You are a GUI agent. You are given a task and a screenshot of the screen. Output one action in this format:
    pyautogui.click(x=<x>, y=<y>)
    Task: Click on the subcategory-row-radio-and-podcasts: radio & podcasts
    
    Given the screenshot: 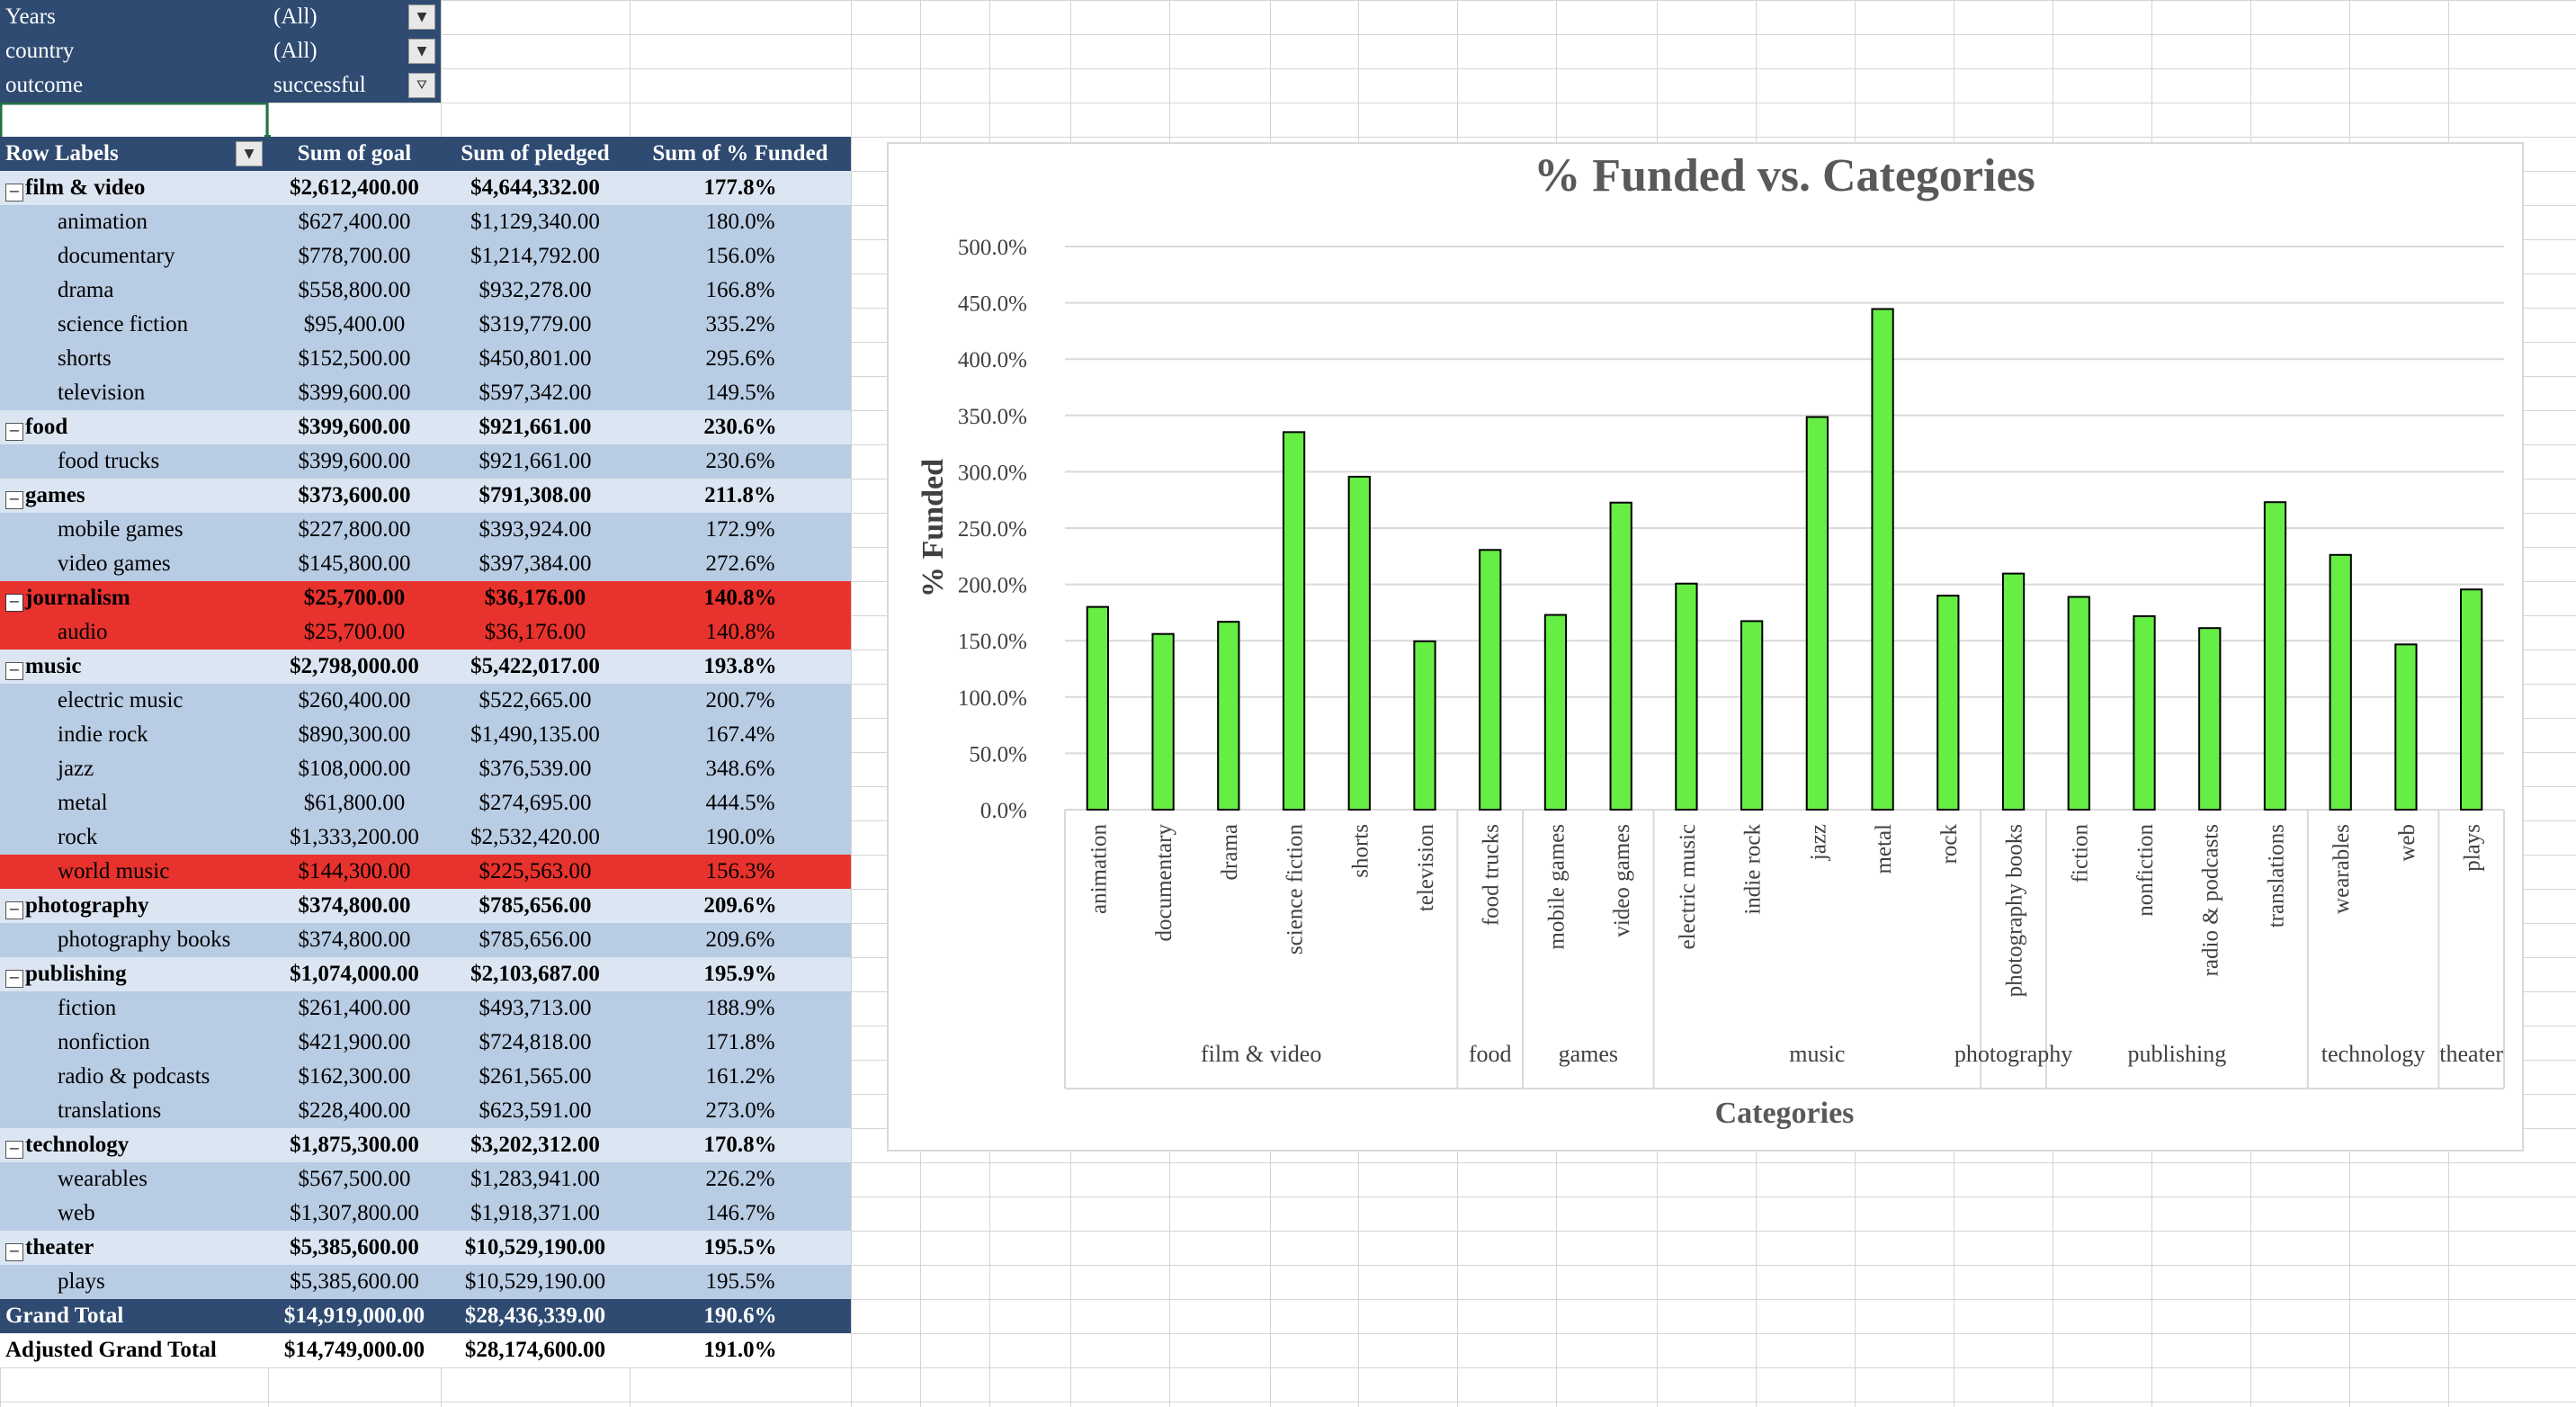 What is the action you would take?
    pyautogui.click(x=134, y=1077)
    